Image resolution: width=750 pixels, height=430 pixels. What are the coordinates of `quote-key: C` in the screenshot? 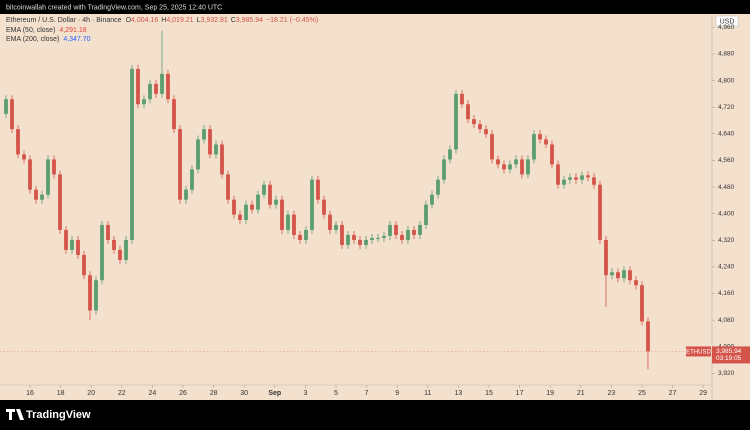 It's located at (233, 20).